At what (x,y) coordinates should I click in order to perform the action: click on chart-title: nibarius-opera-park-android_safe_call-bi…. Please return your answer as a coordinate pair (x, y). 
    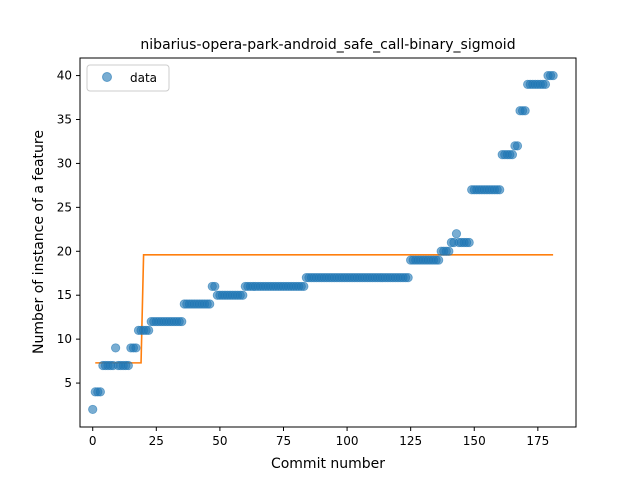
    Looking at the image, I should click on (327, 45).